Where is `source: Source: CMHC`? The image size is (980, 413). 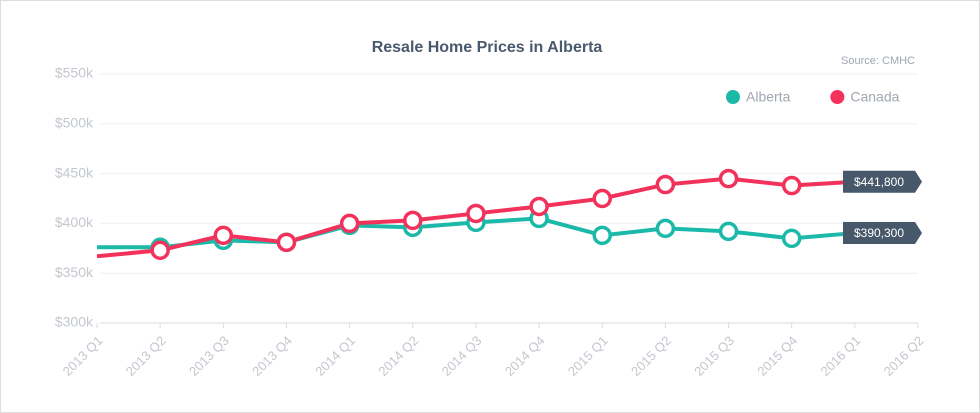 source: Source: CMHC is located at coordinates (878, 61).